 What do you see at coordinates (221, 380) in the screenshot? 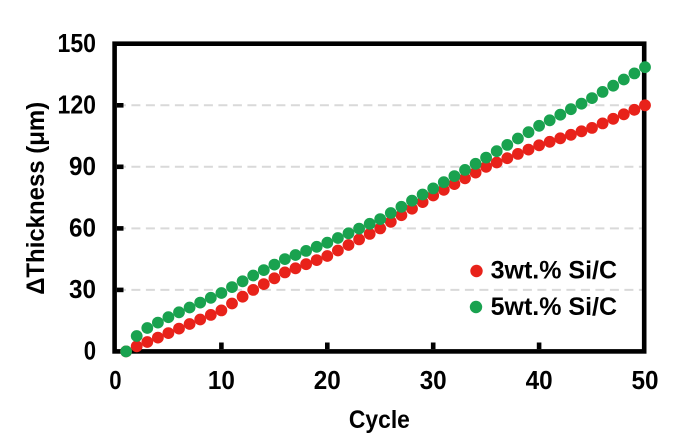
I see `svg-text: 10` at bounding box center [221, 380].